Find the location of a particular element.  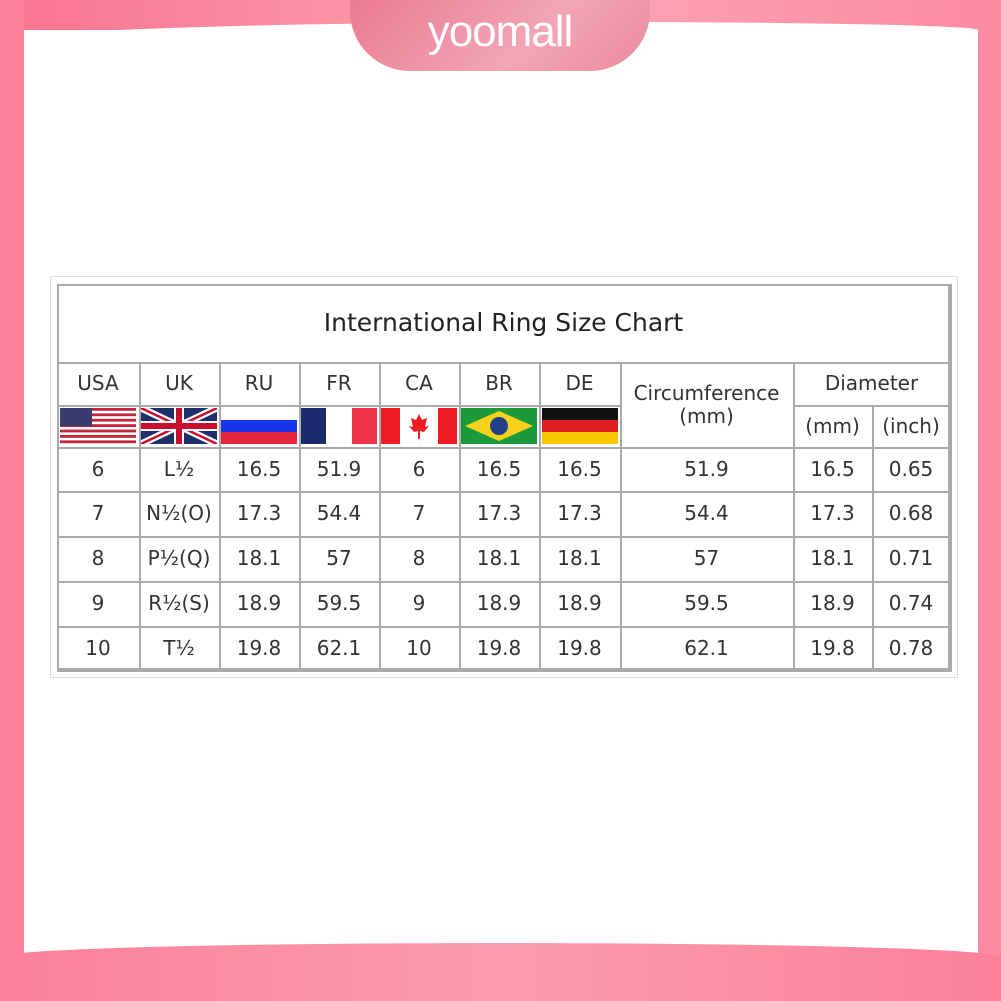

table-cell: 0.74 is located at coordinates (912, 604).